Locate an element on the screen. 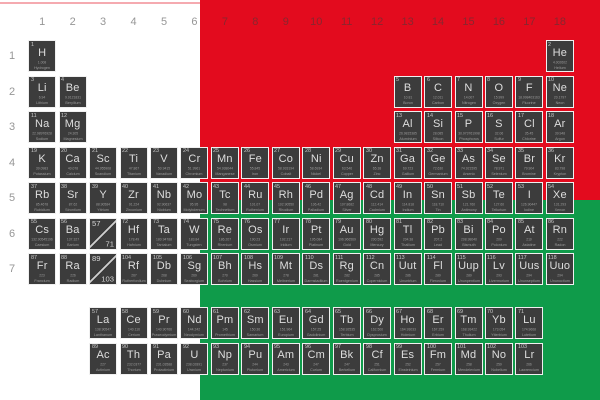 This screenshot has width=600, height=400. element-symbol: Sg is located at coordinates (194, 265).